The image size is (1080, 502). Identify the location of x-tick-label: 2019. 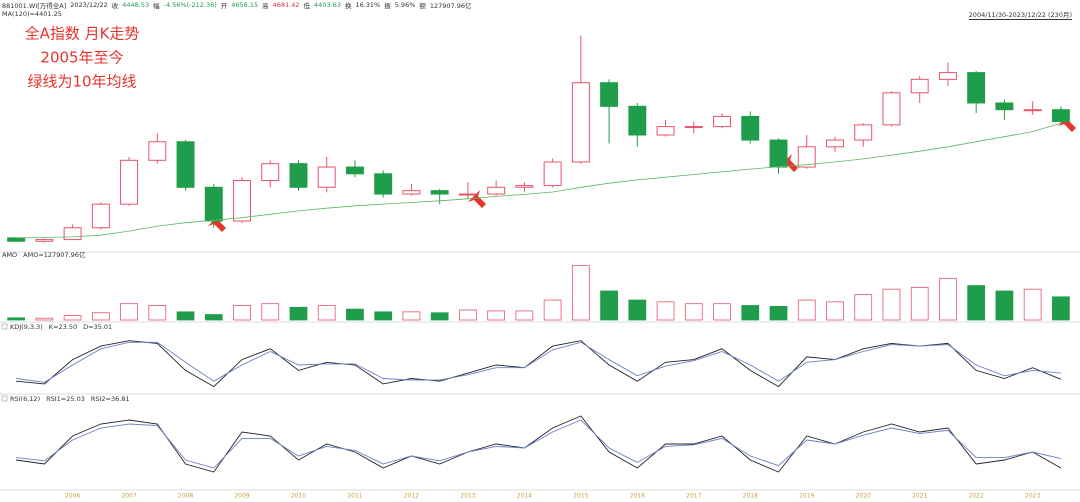
(806, 496).